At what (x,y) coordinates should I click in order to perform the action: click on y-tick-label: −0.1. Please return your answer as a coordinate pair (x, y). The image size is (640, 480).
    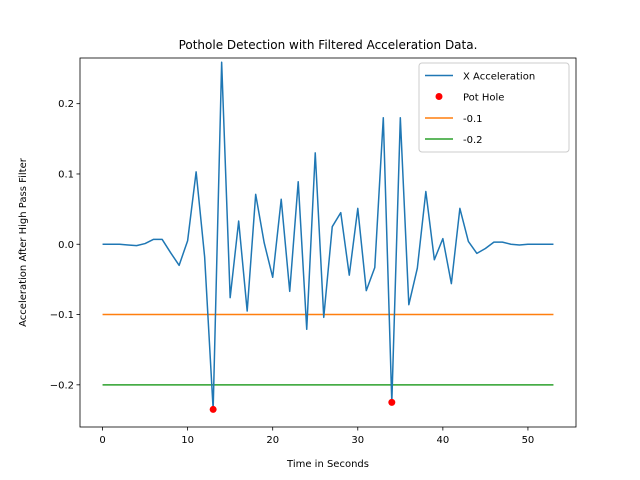
    Looking at the image, I should click on (62, 315).